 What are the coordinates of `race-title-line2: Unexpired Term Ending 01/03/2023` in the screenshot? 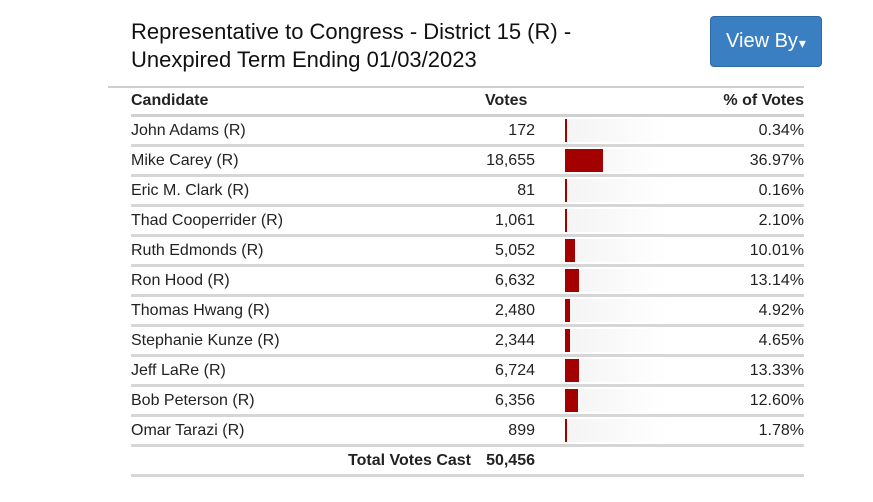 It's located at (304, 59).